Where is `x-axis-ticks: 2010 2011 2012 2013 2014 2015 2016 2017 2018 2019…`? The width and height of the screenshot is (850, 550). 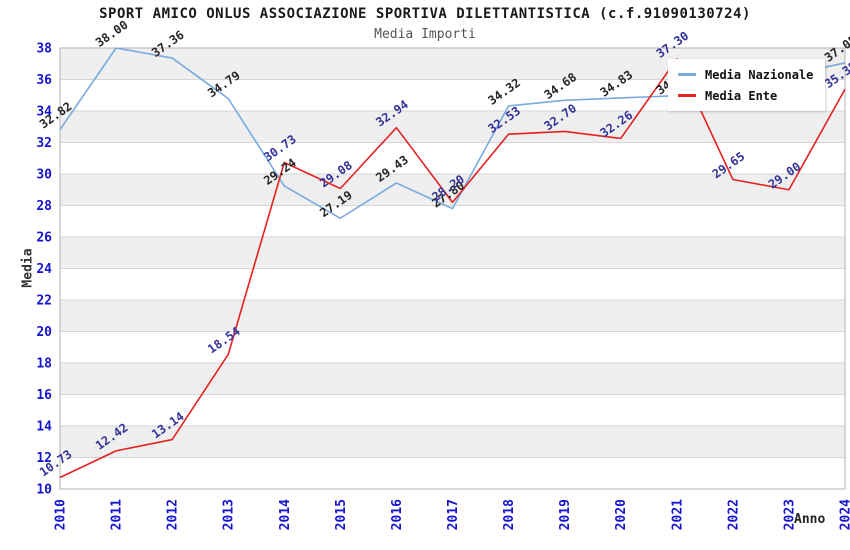 x-axis-ticks: 2010 2011 2012 2013 2014 2015 2016 2017 2018 2019… is located at coordinates (452, 514).